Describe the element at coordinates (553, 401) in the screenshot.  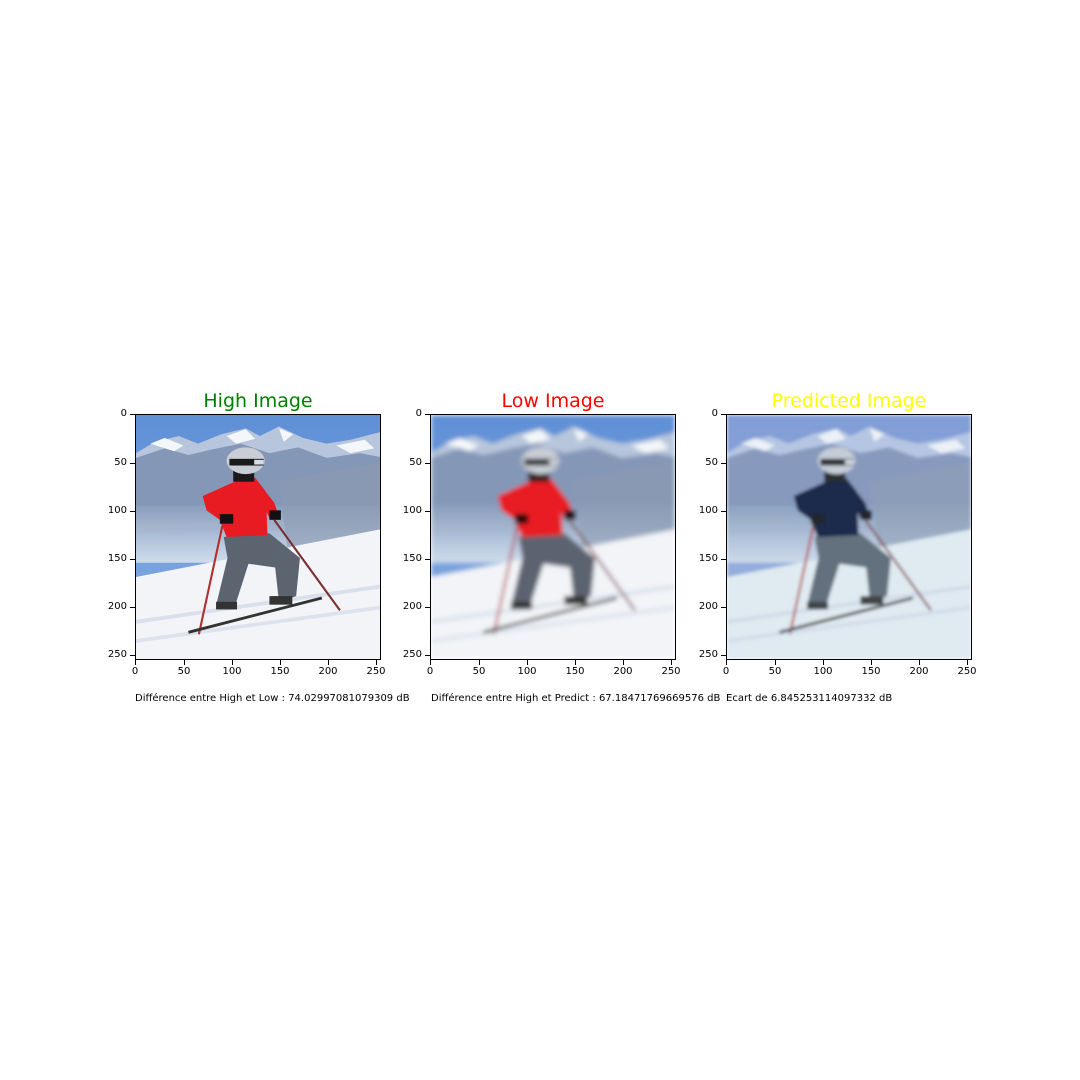
I see `panel-title: Low Image` at that location.